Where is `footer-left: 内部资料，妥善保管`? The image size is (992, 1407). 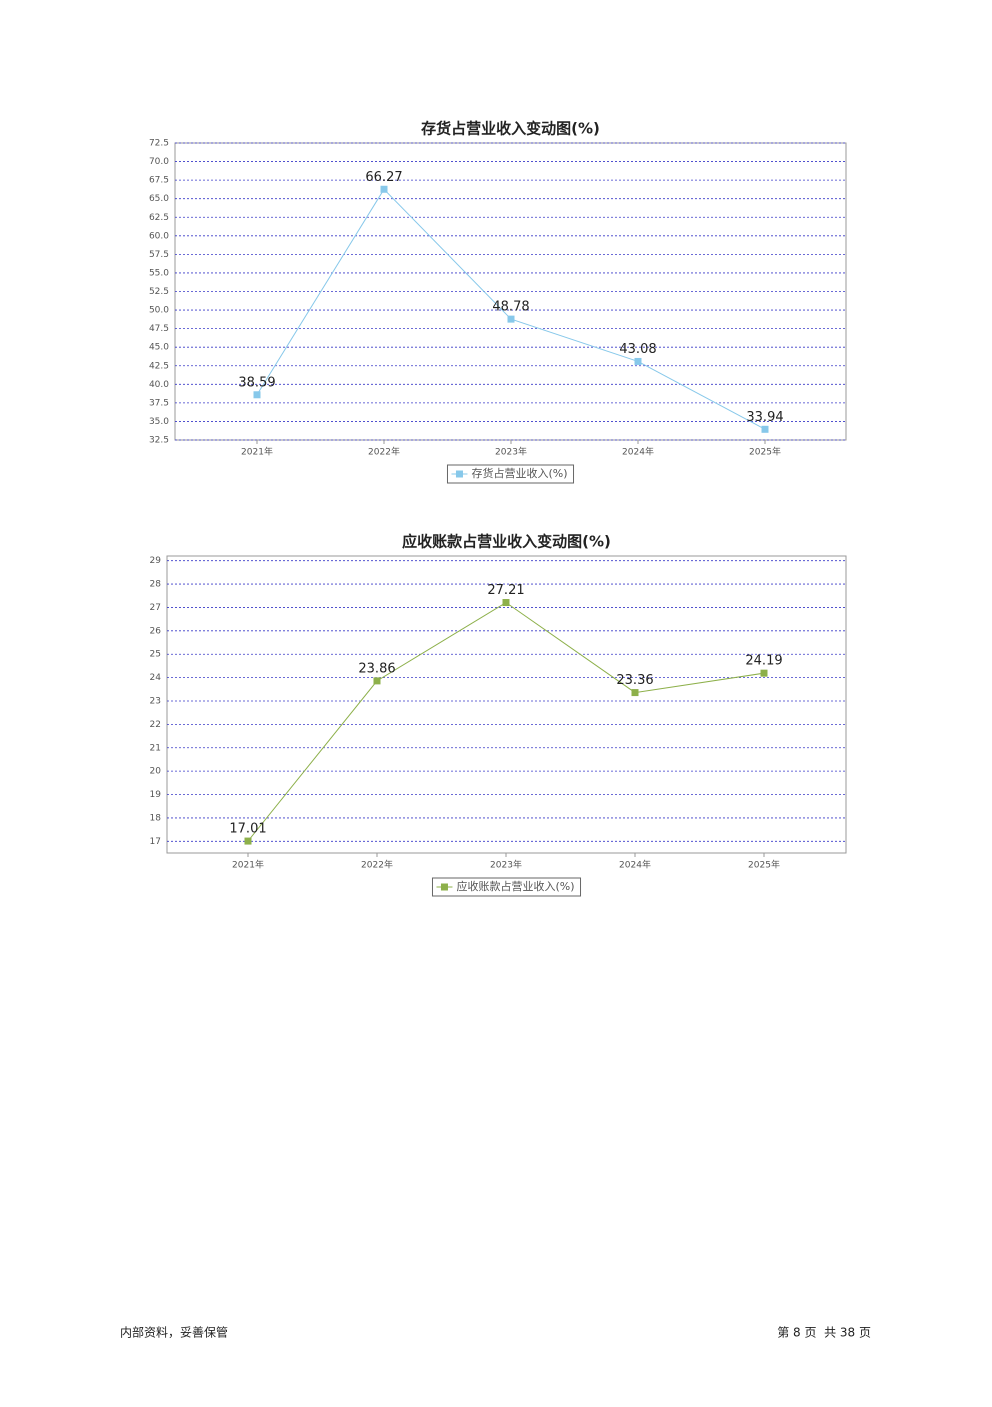
footer-left: 内部资料，妥善保管 is located at coordinates (174, 1332).